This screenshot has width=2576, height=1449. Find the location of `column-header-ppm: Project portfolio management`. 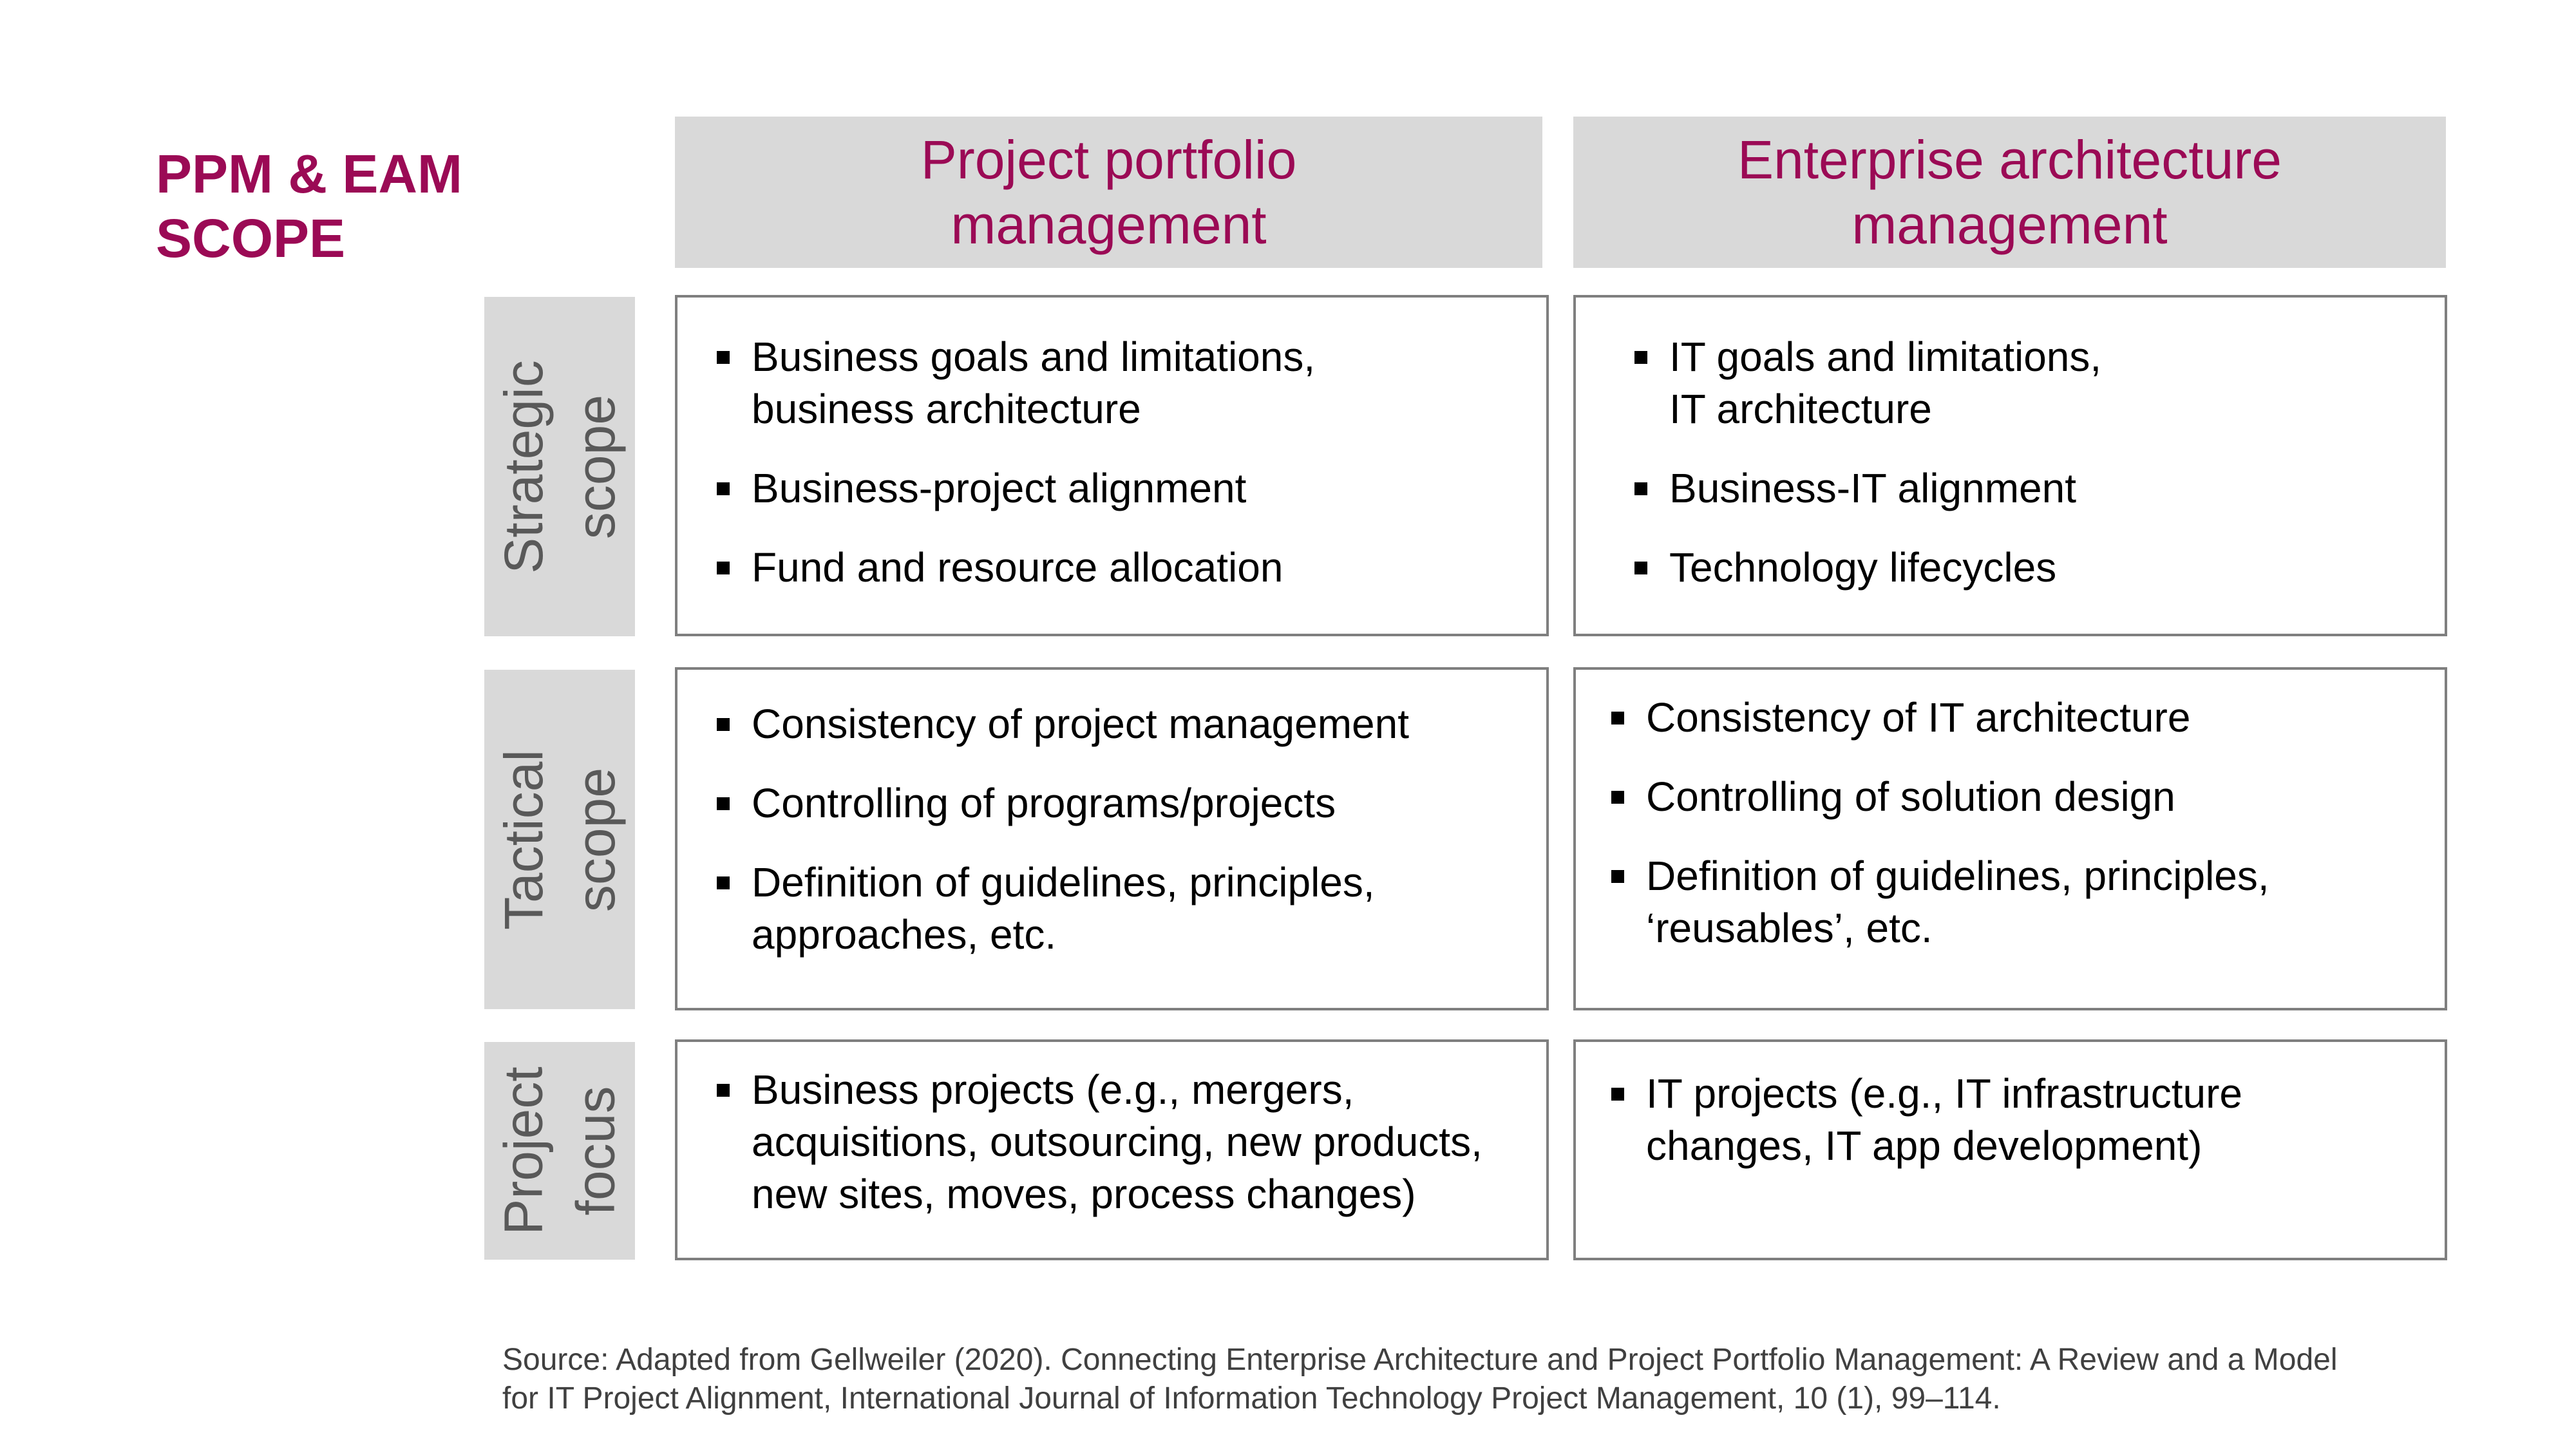

column-header-ppm: Project portfolio management is located at coordinates (1108, 192).